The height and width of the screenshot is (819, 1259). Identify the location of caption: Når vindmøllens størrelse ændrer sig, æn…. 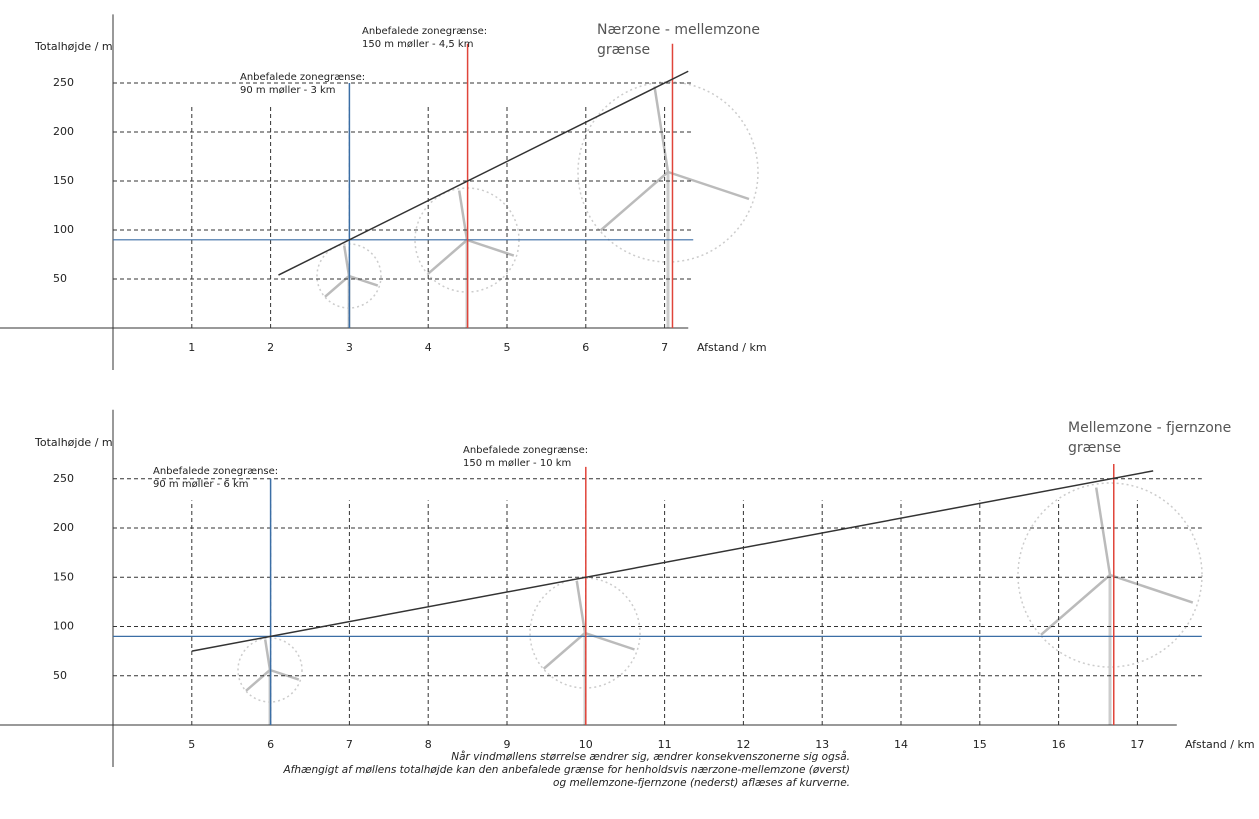
(650, 756).